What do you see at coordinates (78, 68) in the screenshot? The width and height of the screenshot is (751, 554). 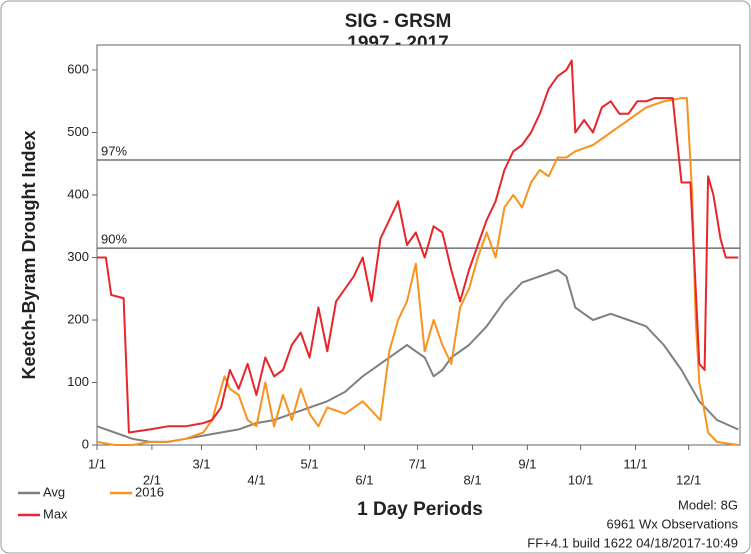 I see `y-tick-label: 600` at bounding box center [78, 68].